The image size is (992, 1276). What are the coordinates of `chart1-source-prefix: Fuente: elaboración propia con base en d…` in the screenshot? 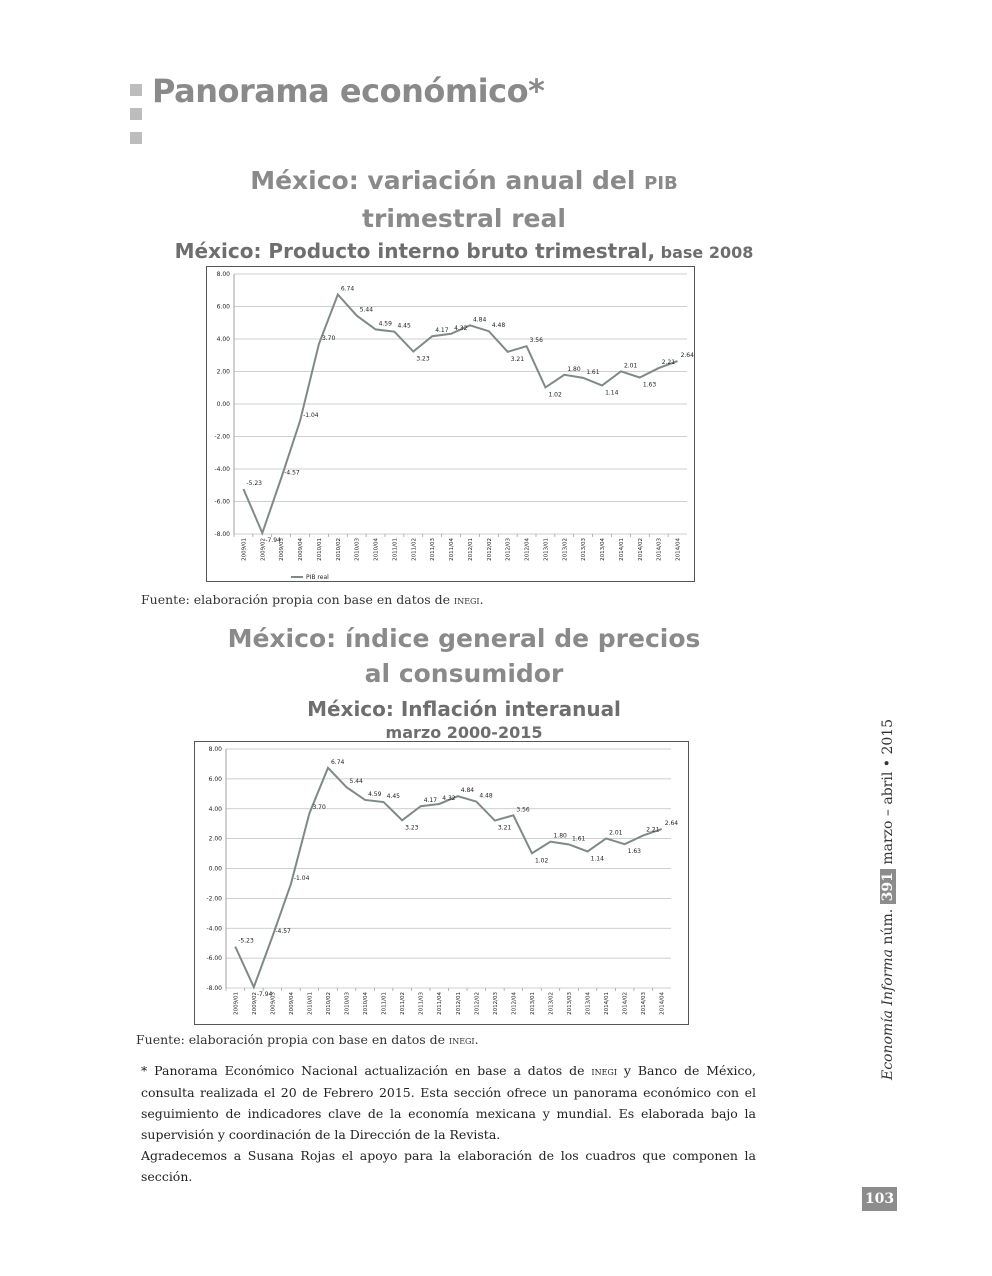 It's located at (298, 599).